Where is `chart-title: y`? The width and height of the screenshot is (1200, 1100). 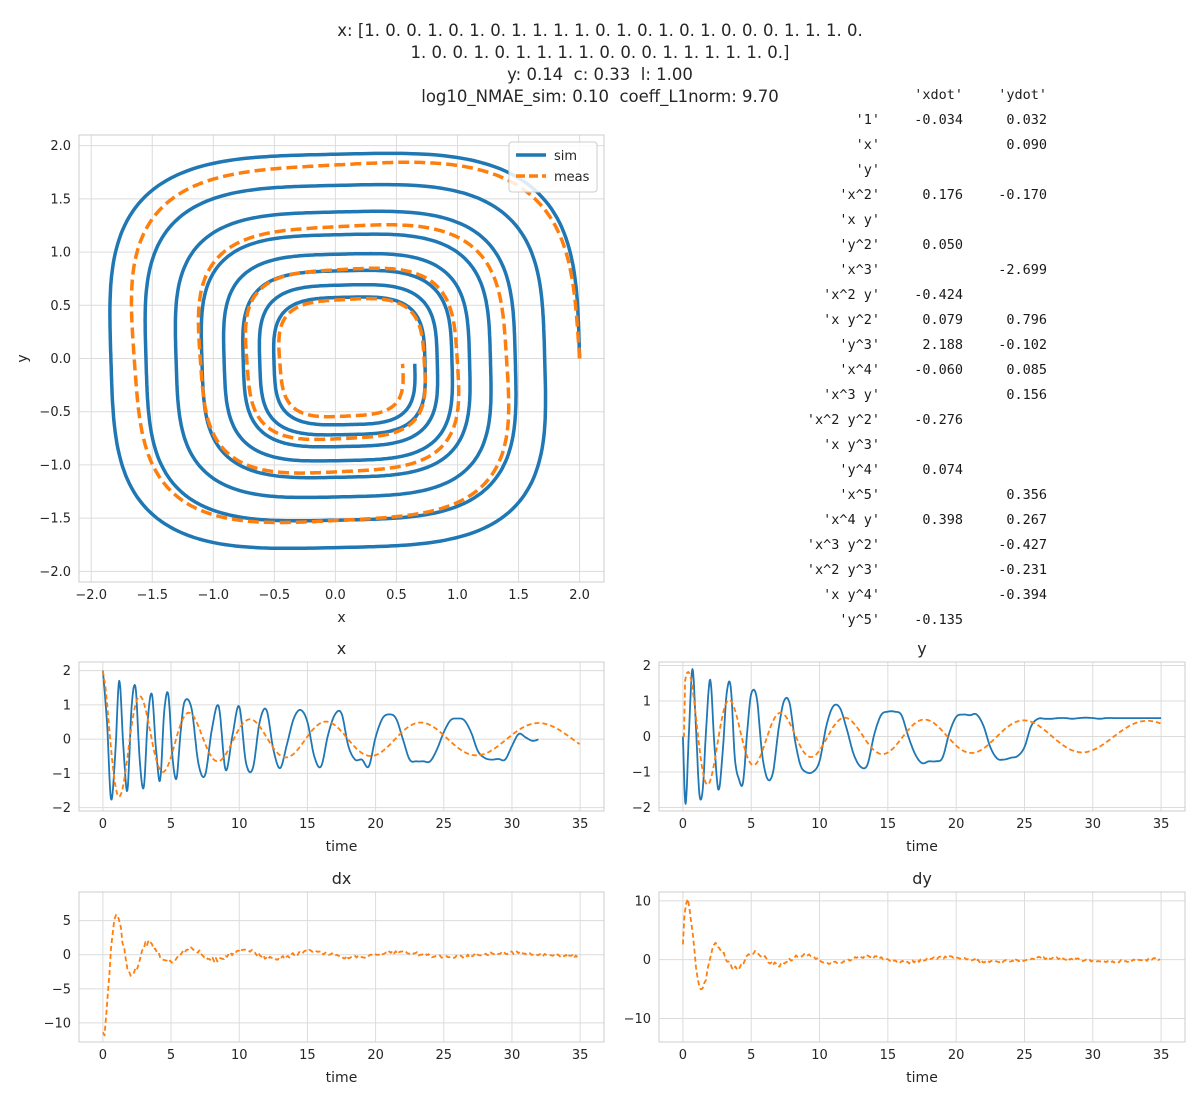
chart-title: y is located at coordinates (921, 648).